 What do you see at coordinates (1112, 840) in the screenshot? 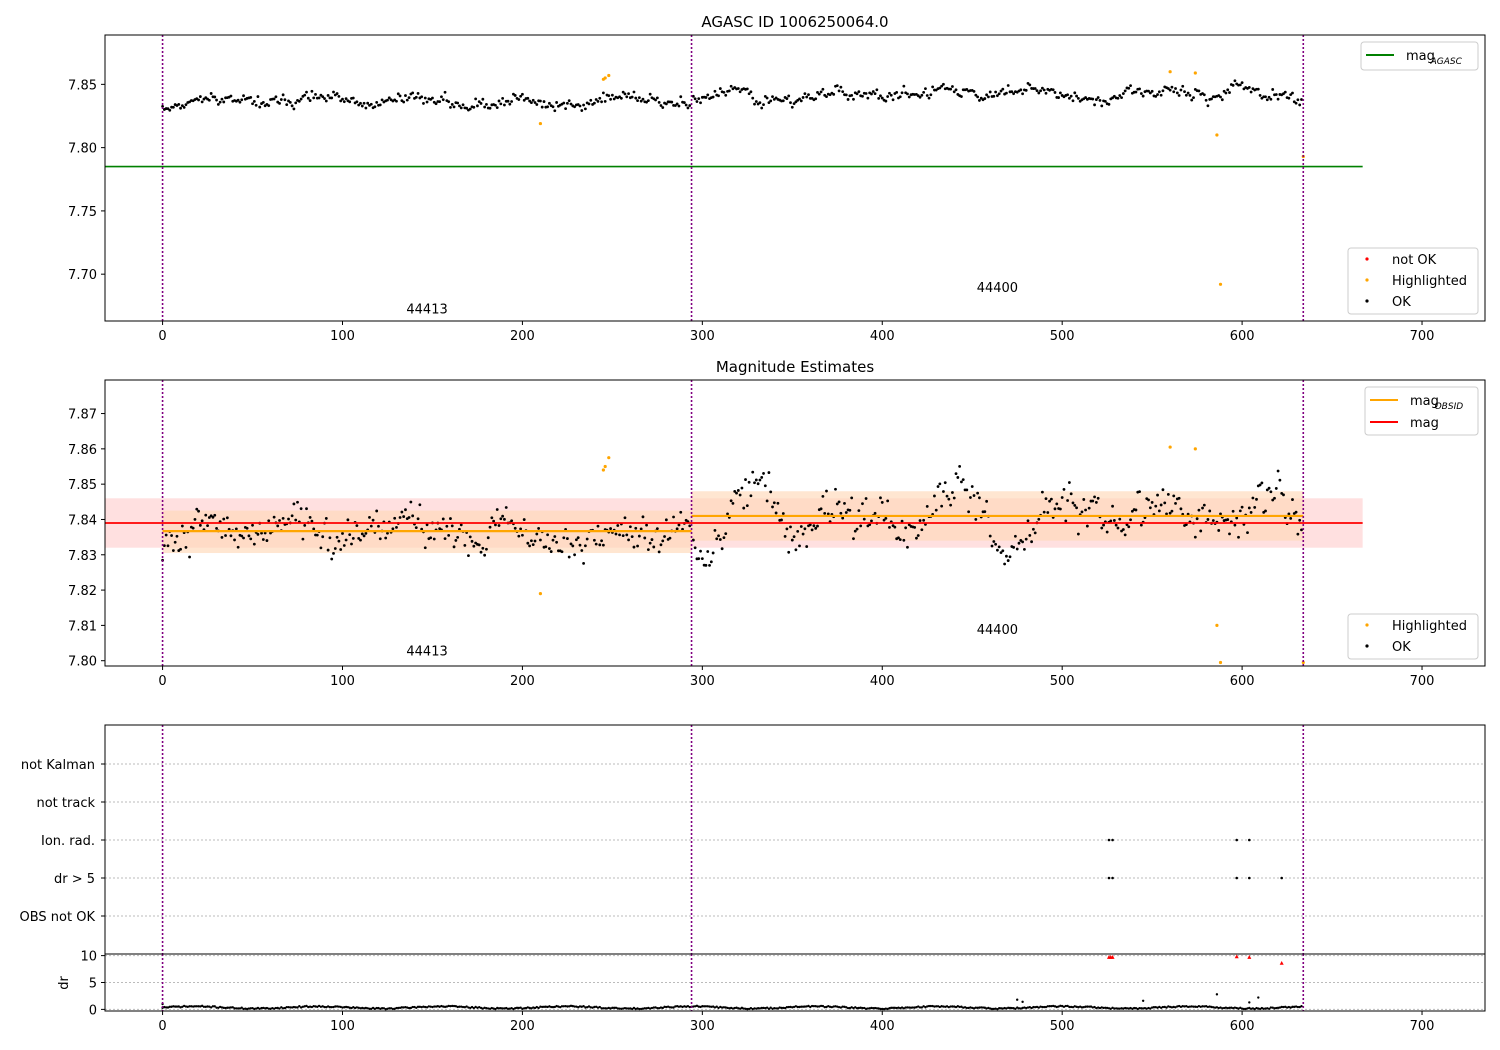
I see `flag-point` at bounding box center [1112, 840].